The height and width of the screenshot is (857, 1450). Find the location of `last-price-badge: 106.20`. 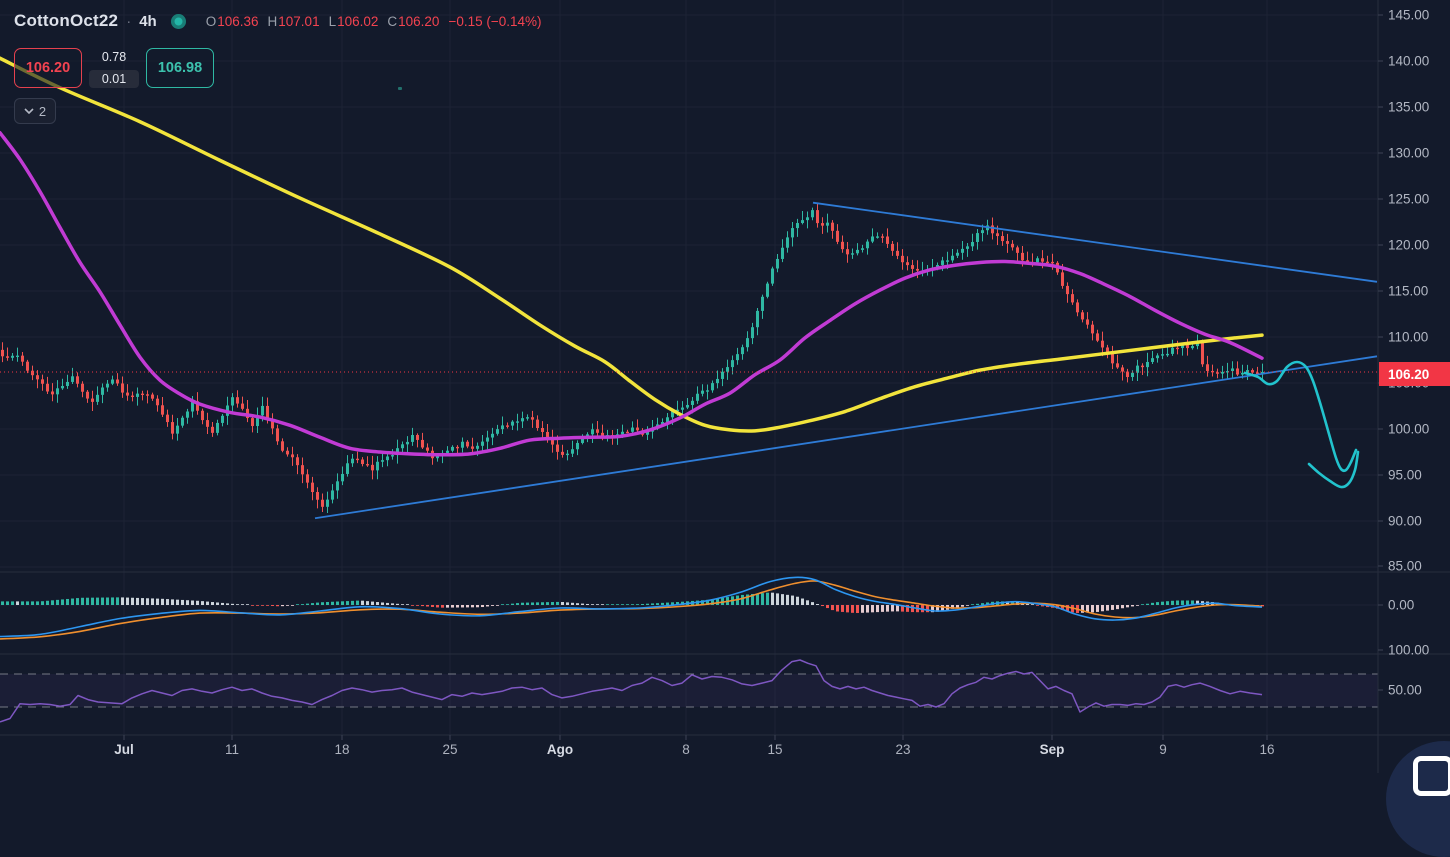

last-price-badge: 106.20 is located at coordinates (1414, 374).